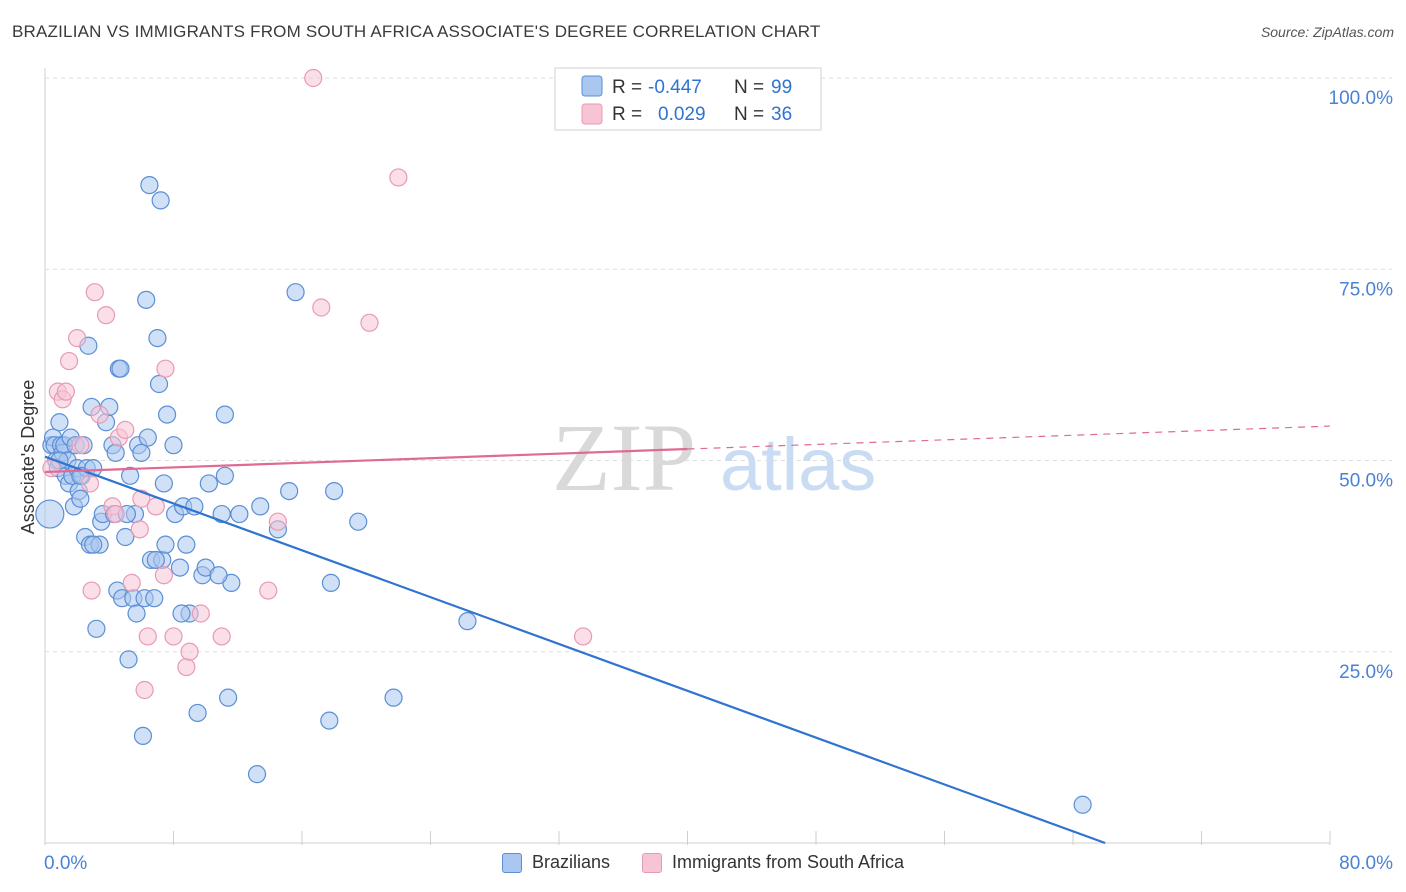 The width and height of the screenshot is (1406, 892). What do you see at coordinates (749, 87) in the screenshot?
I see `legend-n-label-1: N =` at bounding box center [749, 87].